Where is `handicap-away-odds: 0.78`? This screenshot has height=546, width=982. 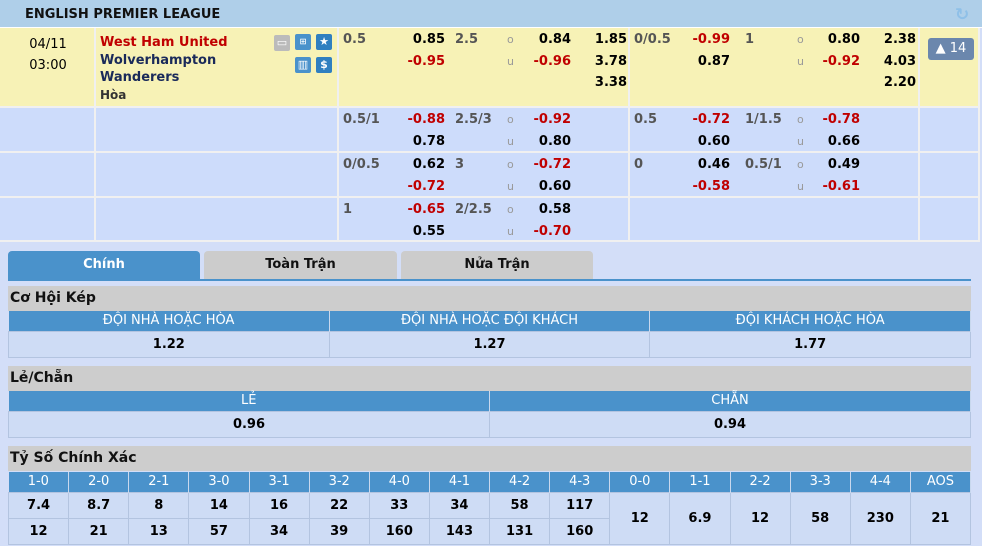
handicap-away-odds: 0.78 is located at coordinates (428, 141).